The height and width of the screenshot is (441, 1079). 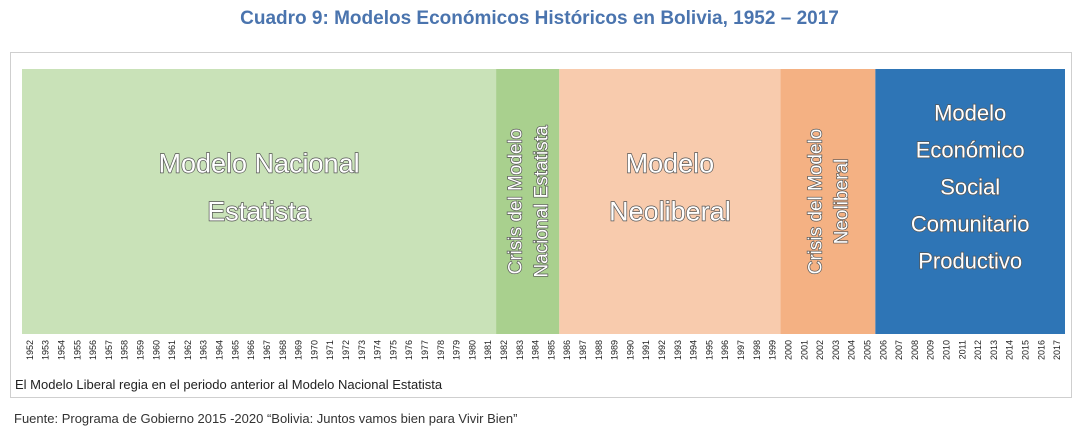 What do you see at coordinates (251, 350) in the screenshot?
I see `year-tick-1966: 1966` at bounding box center [251, 350].